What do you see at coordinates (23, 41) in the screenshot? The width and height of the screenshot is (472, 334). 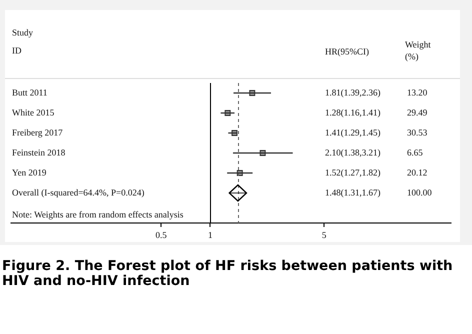 I see `y-axis-title: Study ID` at bounding box center [23, 41].